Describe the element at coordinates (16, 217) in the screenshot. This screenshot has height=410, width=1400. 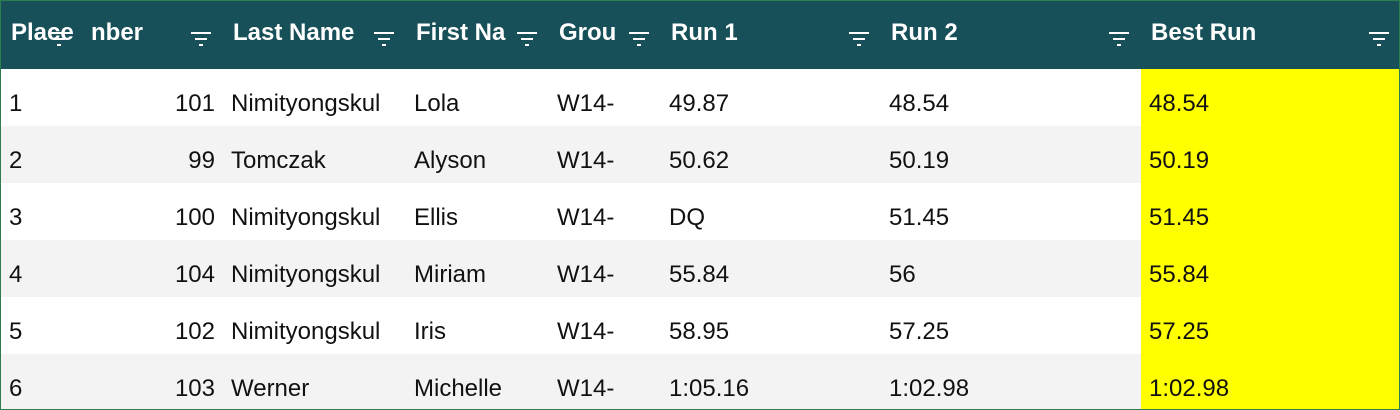
I see `table-cell: 3` at that location.